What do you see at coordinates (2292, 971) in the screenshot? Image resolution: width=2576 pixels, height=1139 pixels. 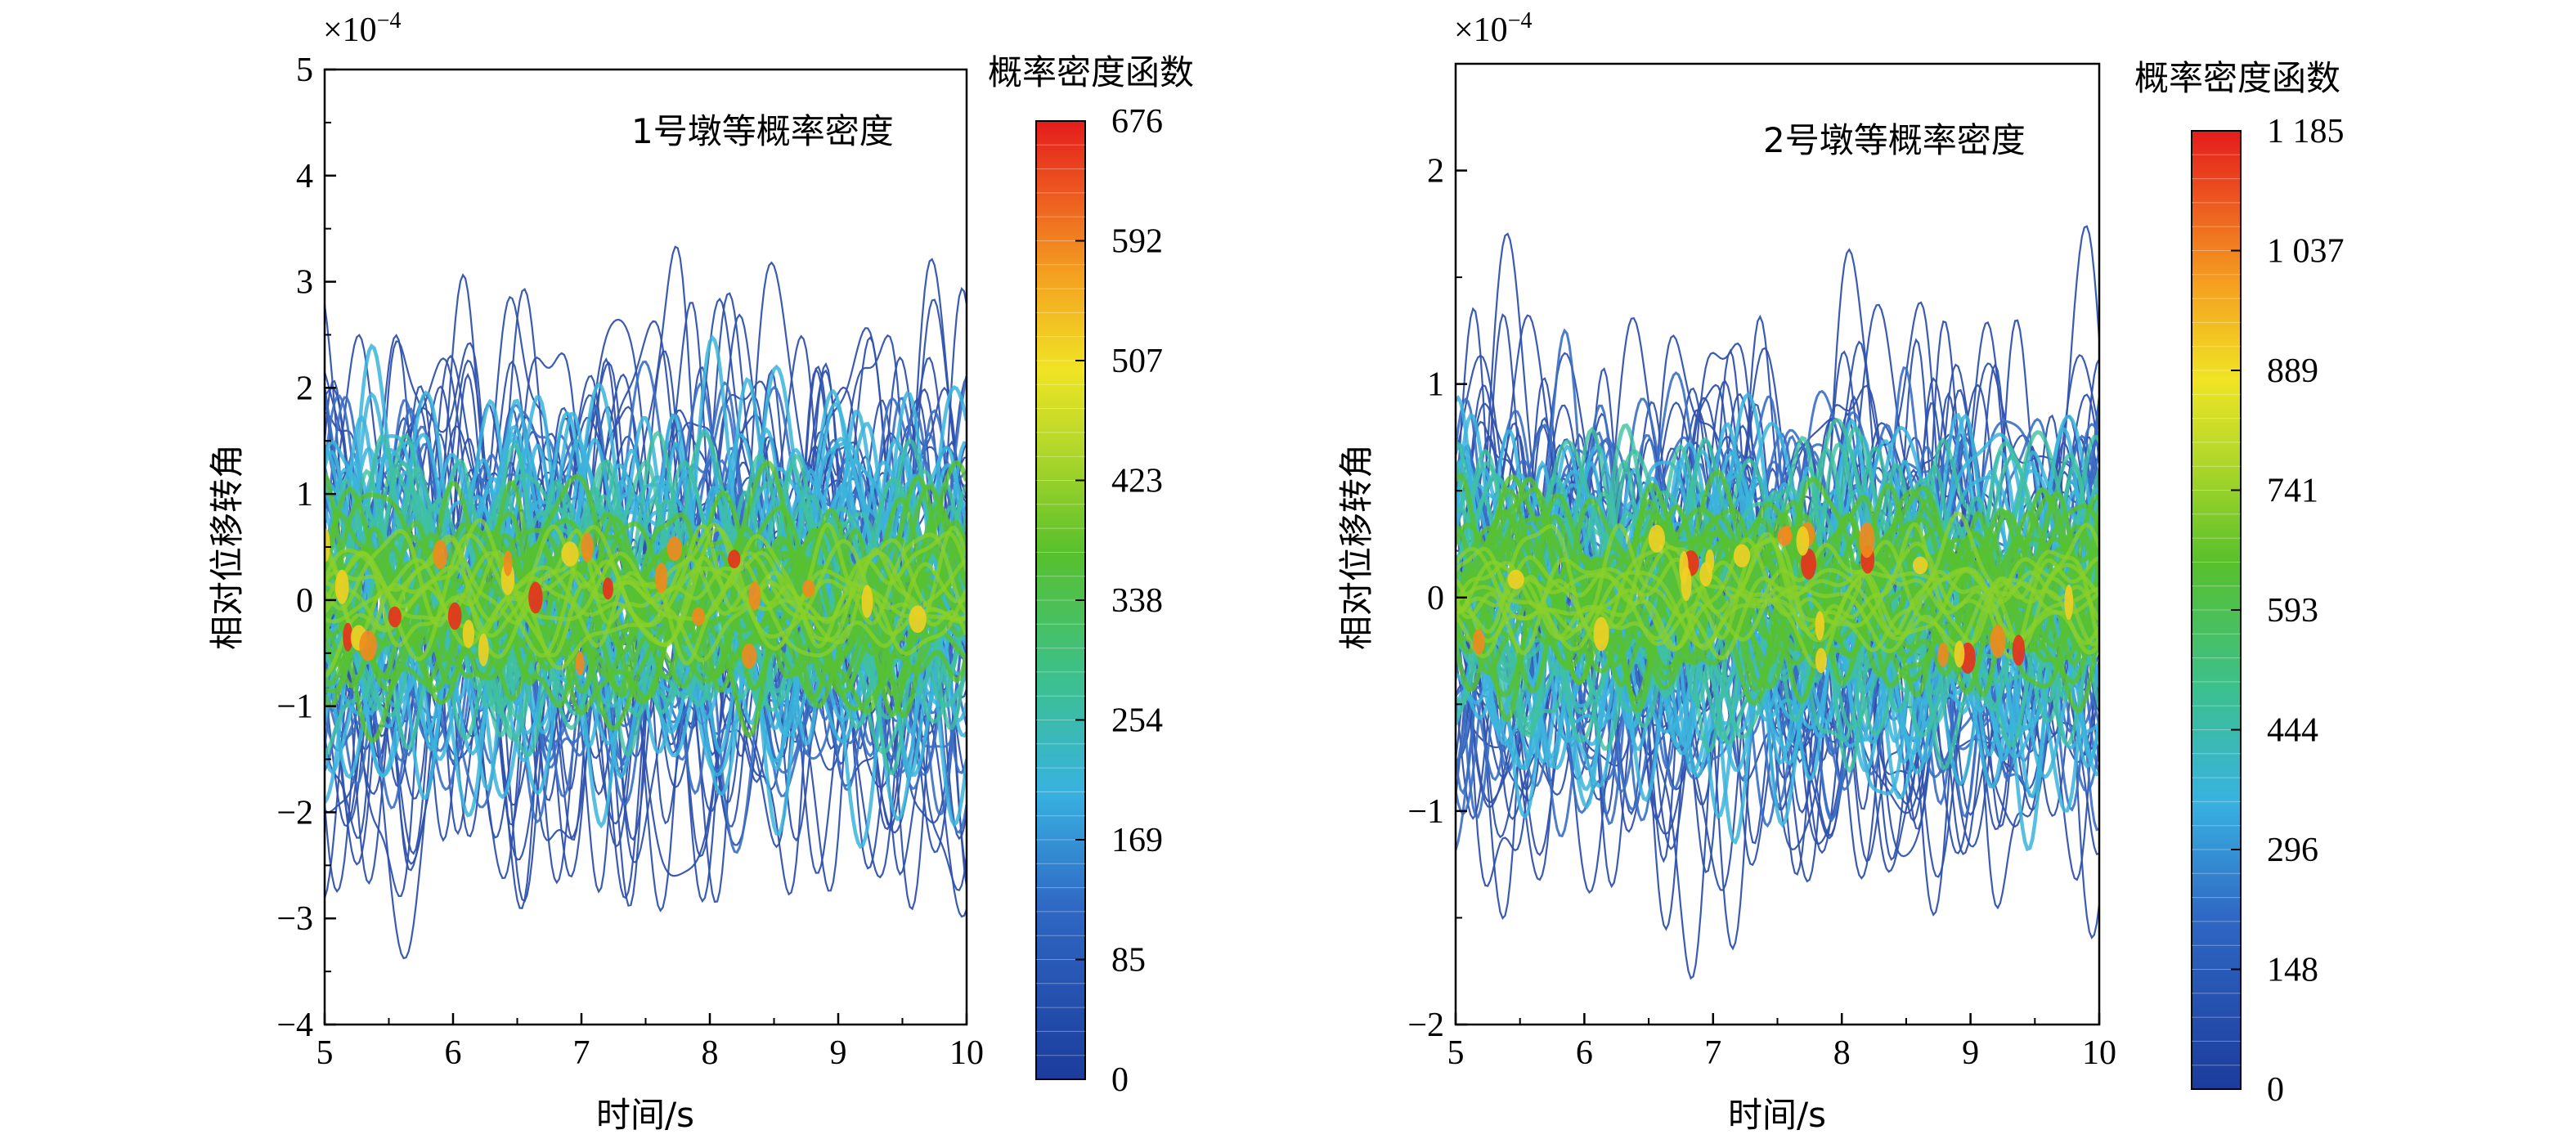 I see `colorbar-tick-label: 148` at bounding box center [2292, 971].